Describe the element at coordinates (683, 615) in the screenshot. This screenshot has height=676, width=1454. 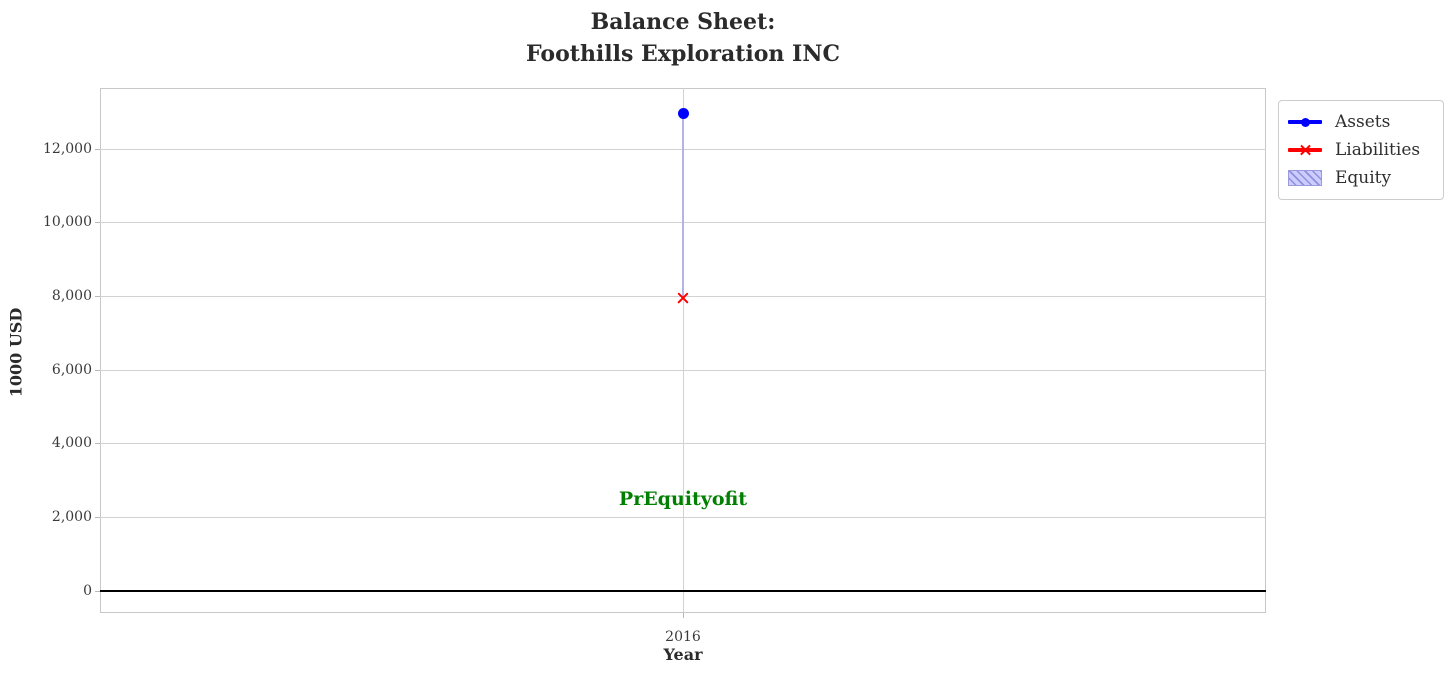
I see `x-tick-mark` at that location.